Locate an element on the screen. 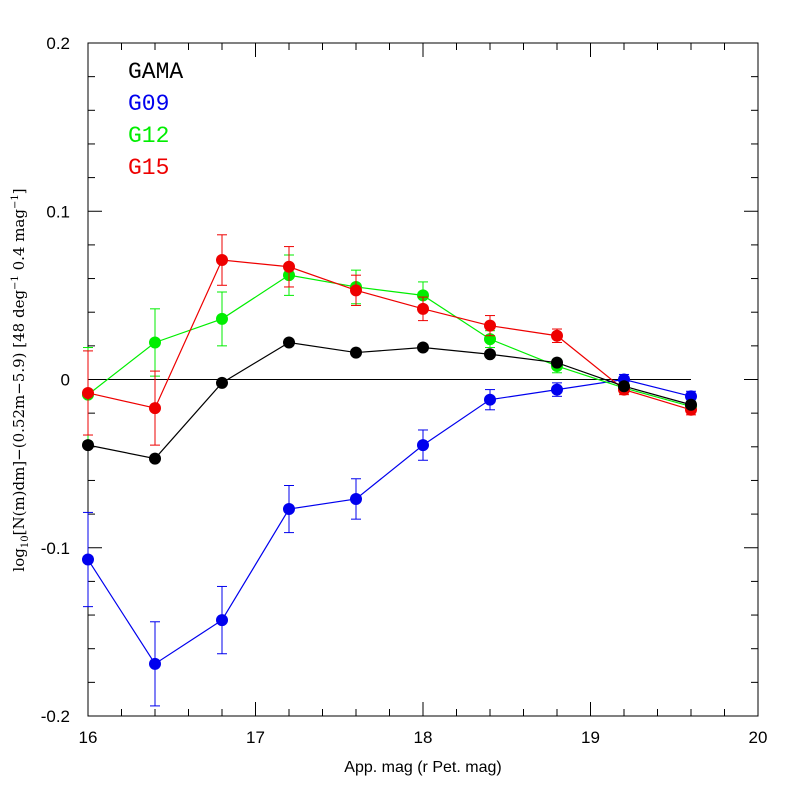  x-tick-label: 19 is located at coordinates (590, 737).